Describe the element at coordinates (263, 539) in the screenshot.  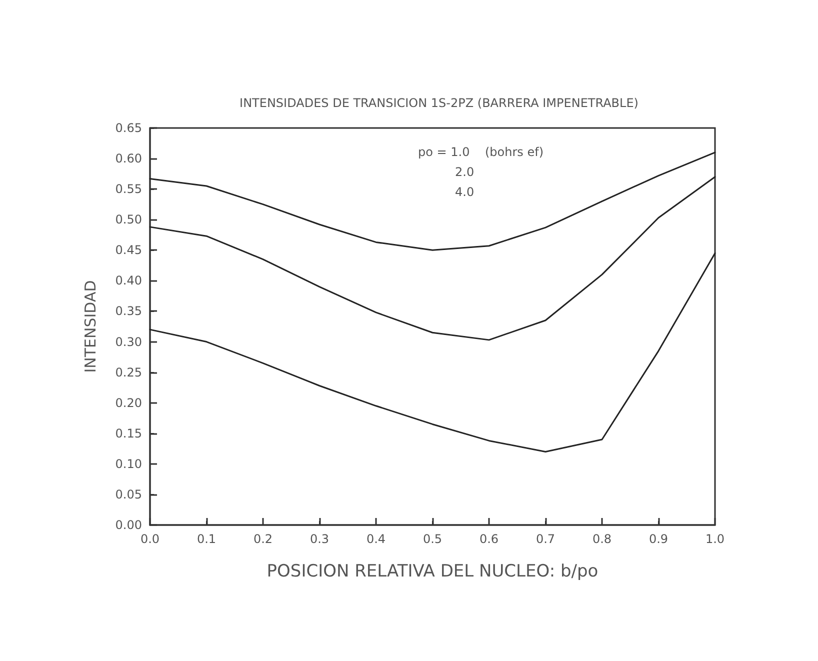
I see `x-tick-label: 0.2` at that location.